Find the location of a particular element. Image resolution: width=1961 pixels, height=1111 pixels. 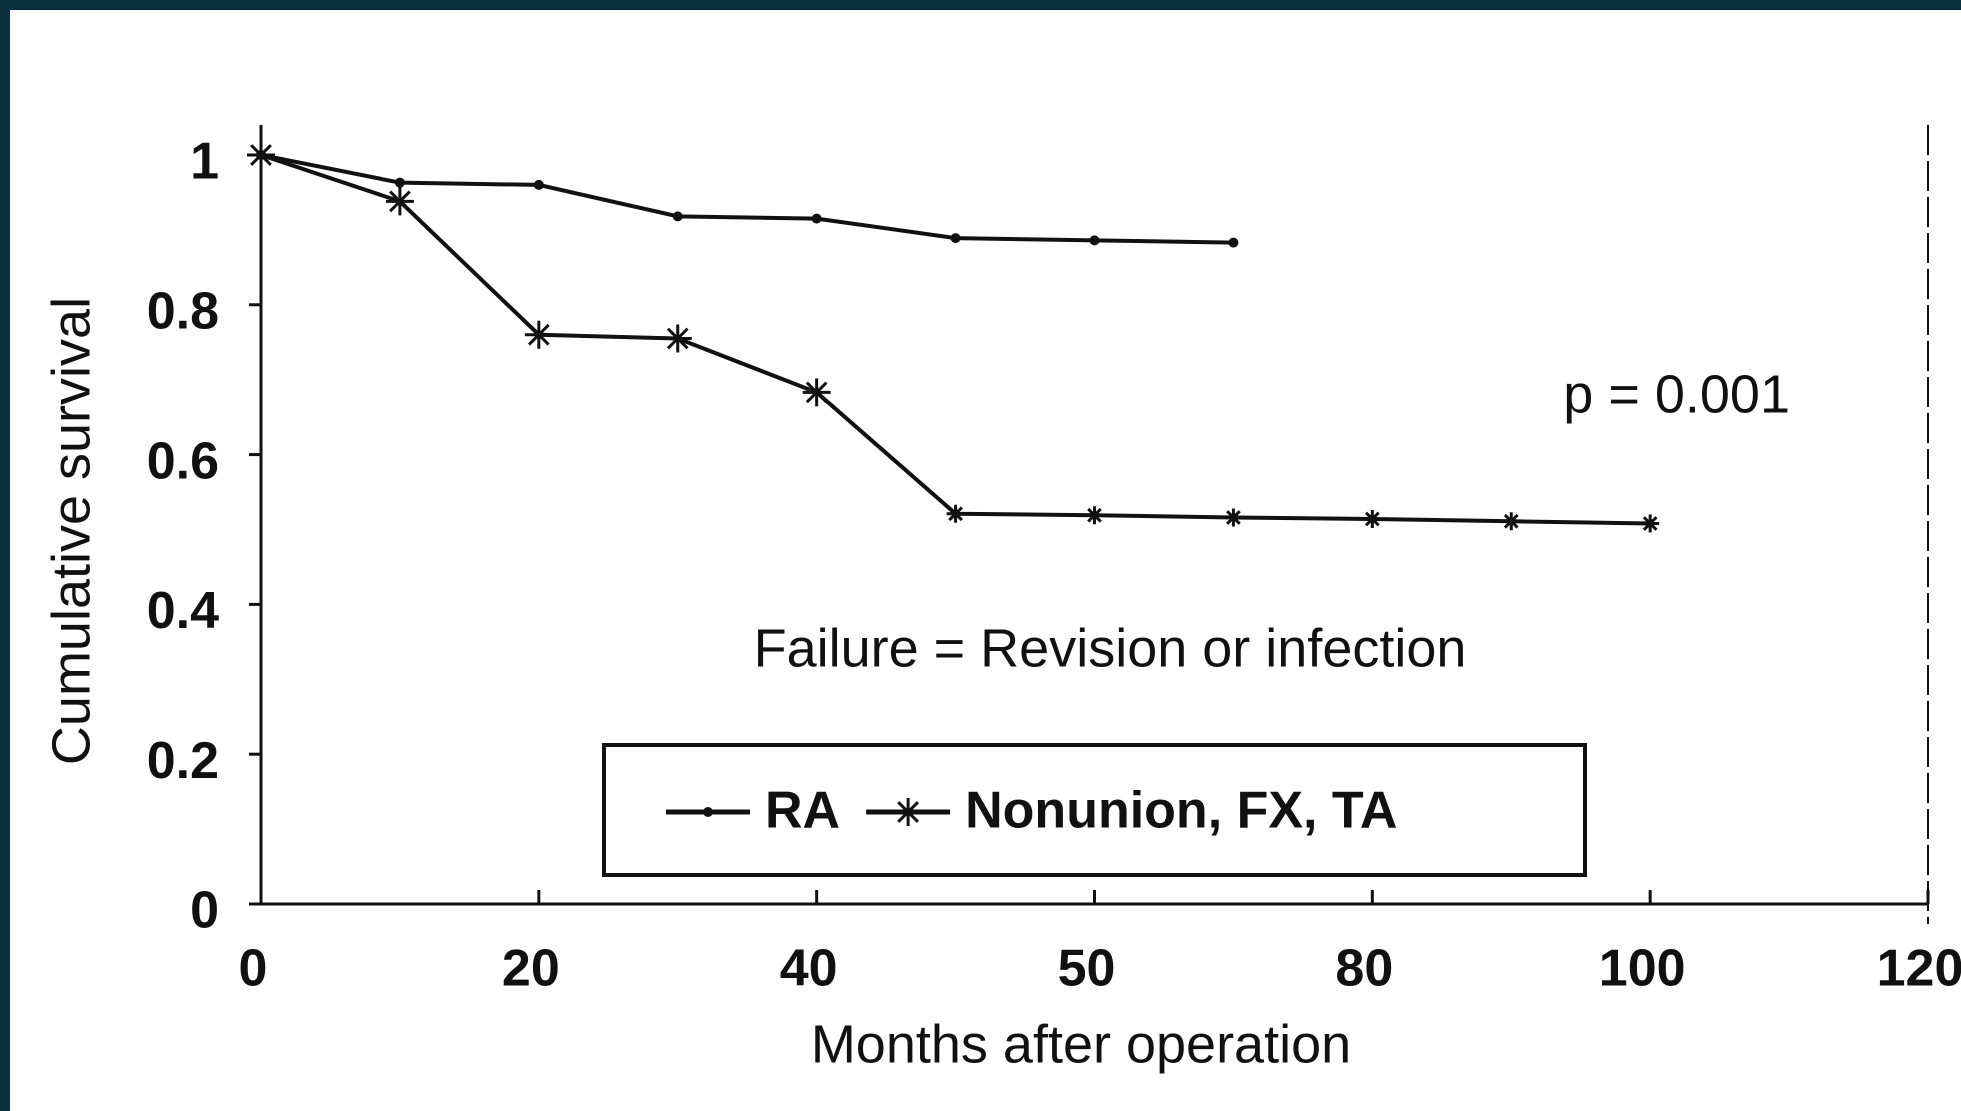

y-tick-label: 0.8 is located at coordinates (183, 312).